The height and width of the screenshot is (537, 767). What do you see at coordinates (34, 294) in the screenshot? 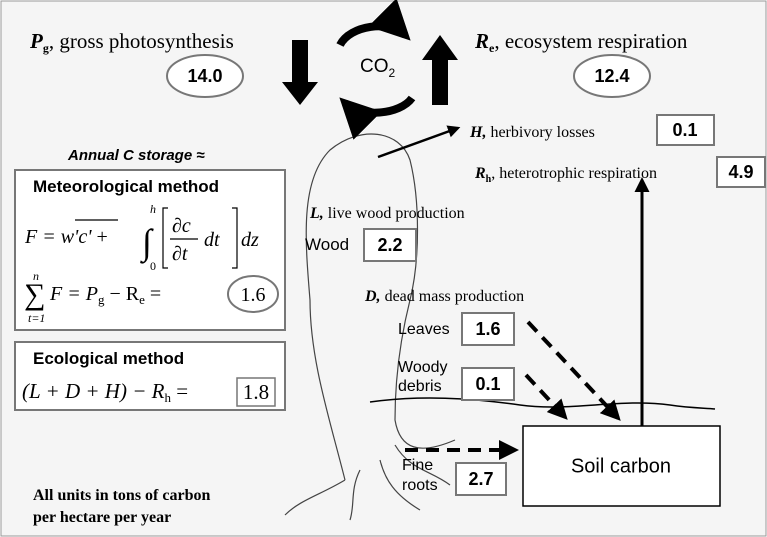
I see `formula-text: ∑` at bounding box center [34, 294].